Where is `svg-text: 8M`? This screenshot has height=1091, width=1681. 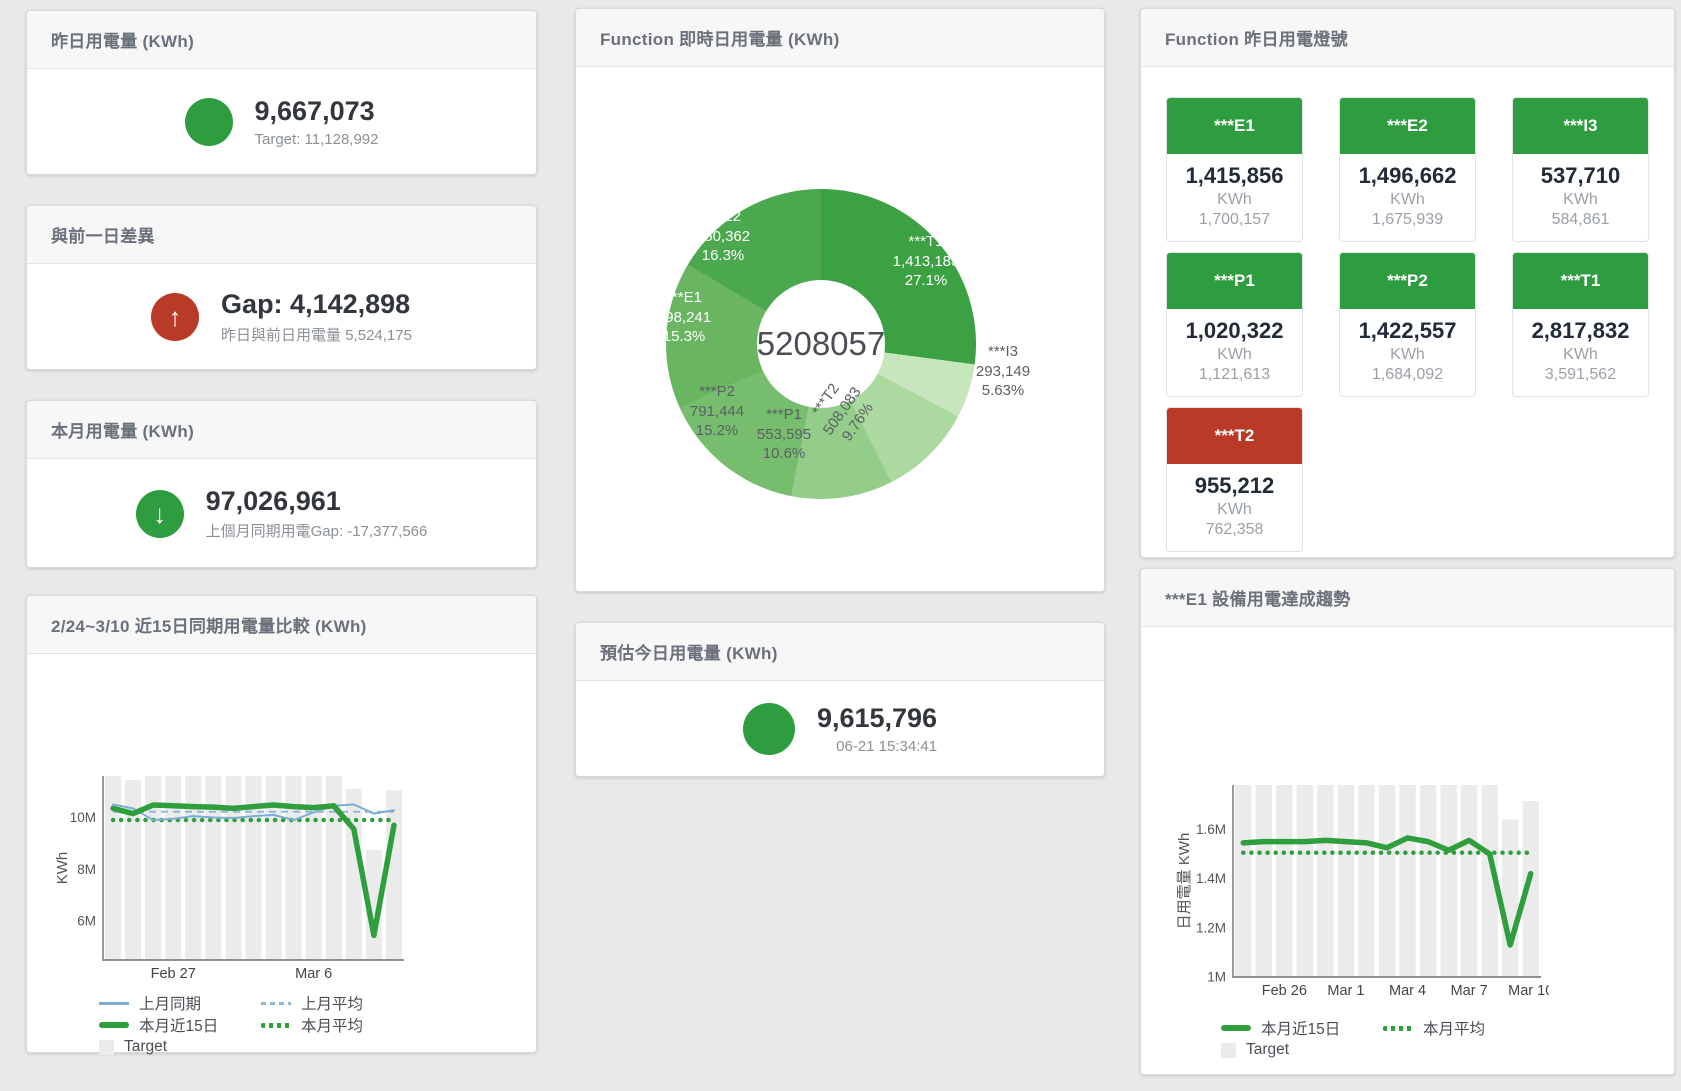
svg-text: 8M is located at coordinates (86, 869).